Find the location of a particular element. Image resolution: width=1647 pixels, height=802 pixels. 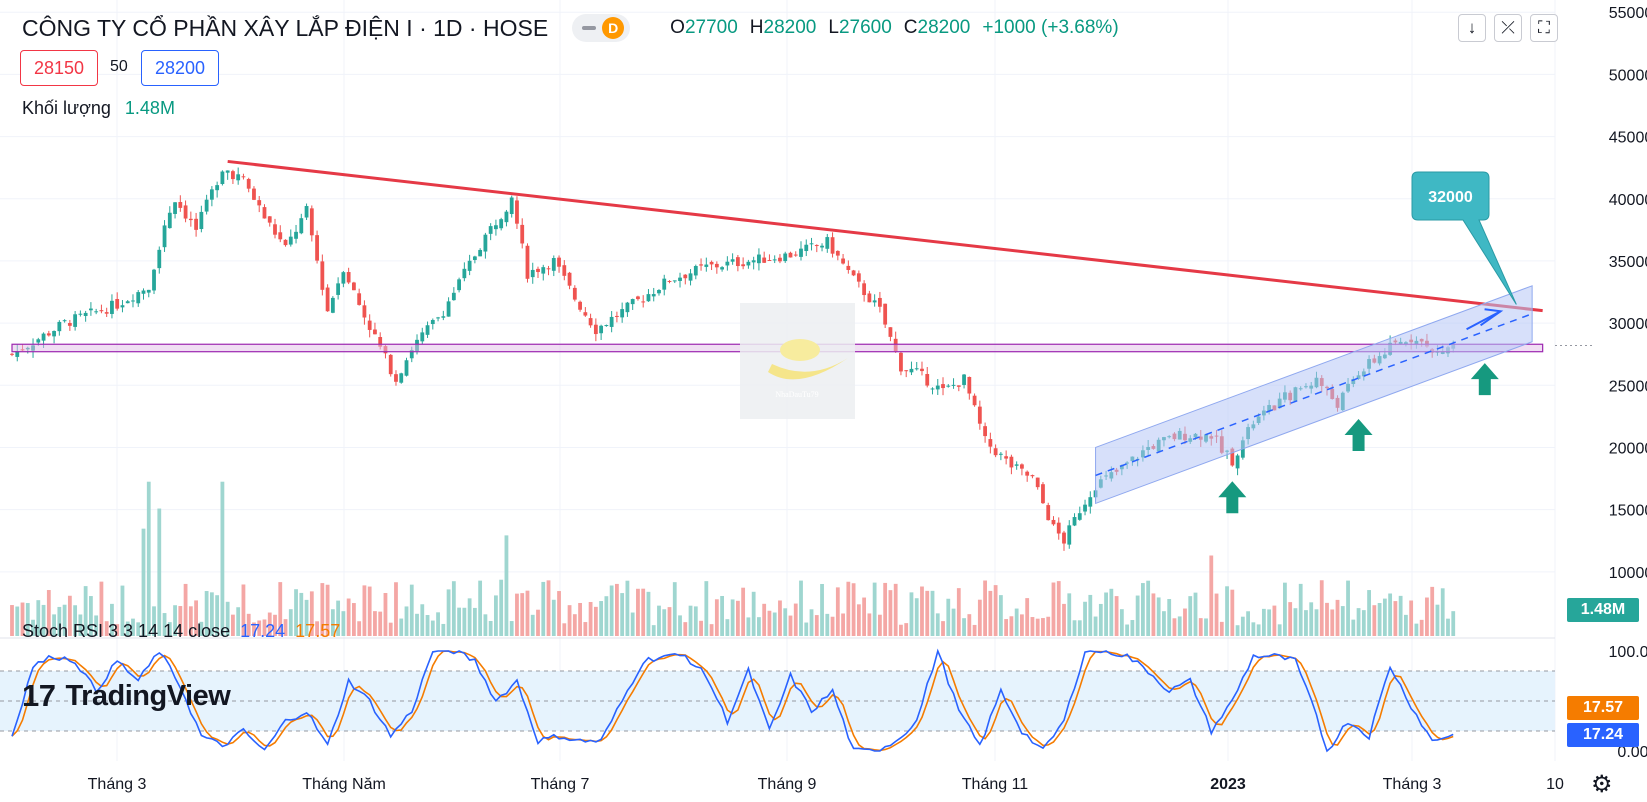

time-axis-label: Tháng 11 is located at coordinates (995, 784).